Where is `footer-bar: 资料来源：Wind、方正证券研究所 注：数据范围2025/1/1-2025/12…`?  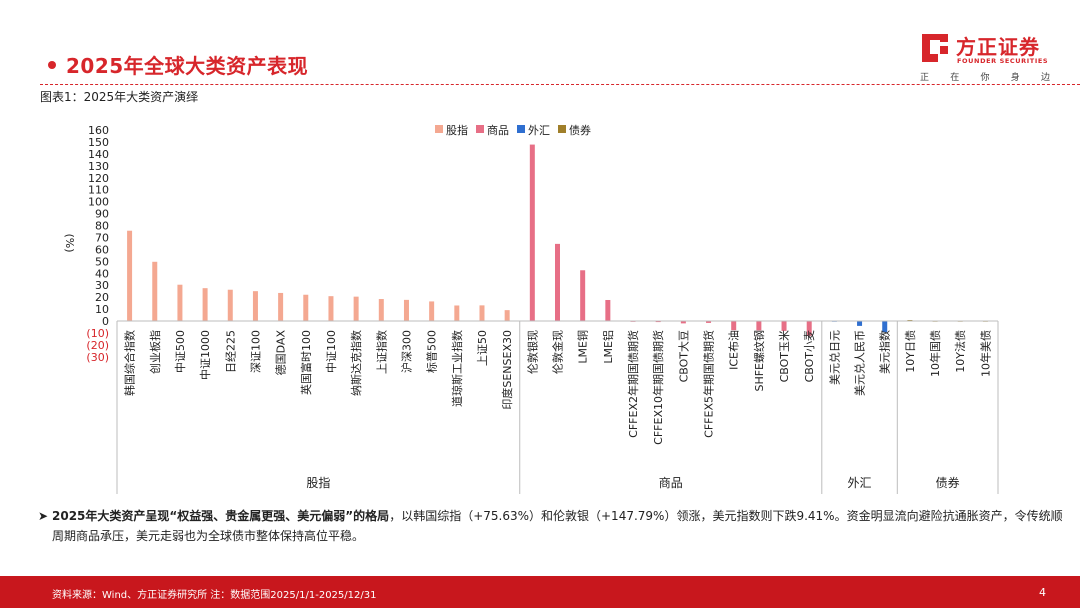 footer-bar: 资料来源：Wind、方正证券研究所 注：数据范围2025/1/1-2025/12… is located at coordinates (540, 592).